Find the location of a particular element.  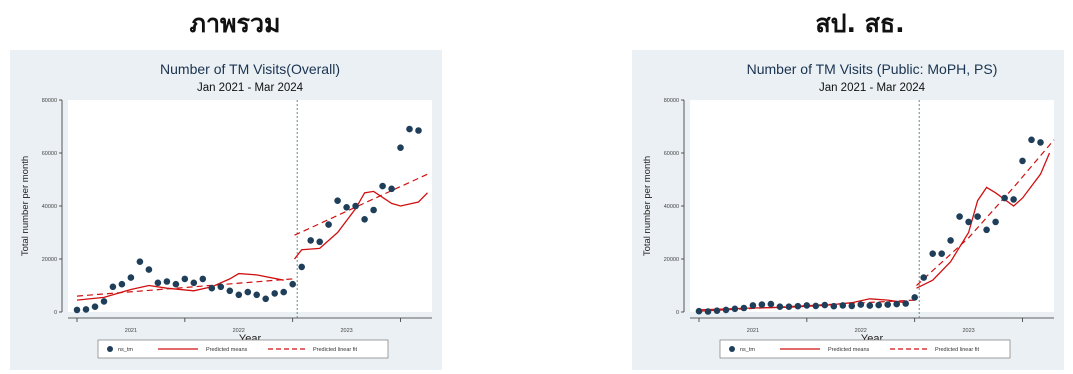

x-tick-label: 2021 is located at coordinates (131, 331).